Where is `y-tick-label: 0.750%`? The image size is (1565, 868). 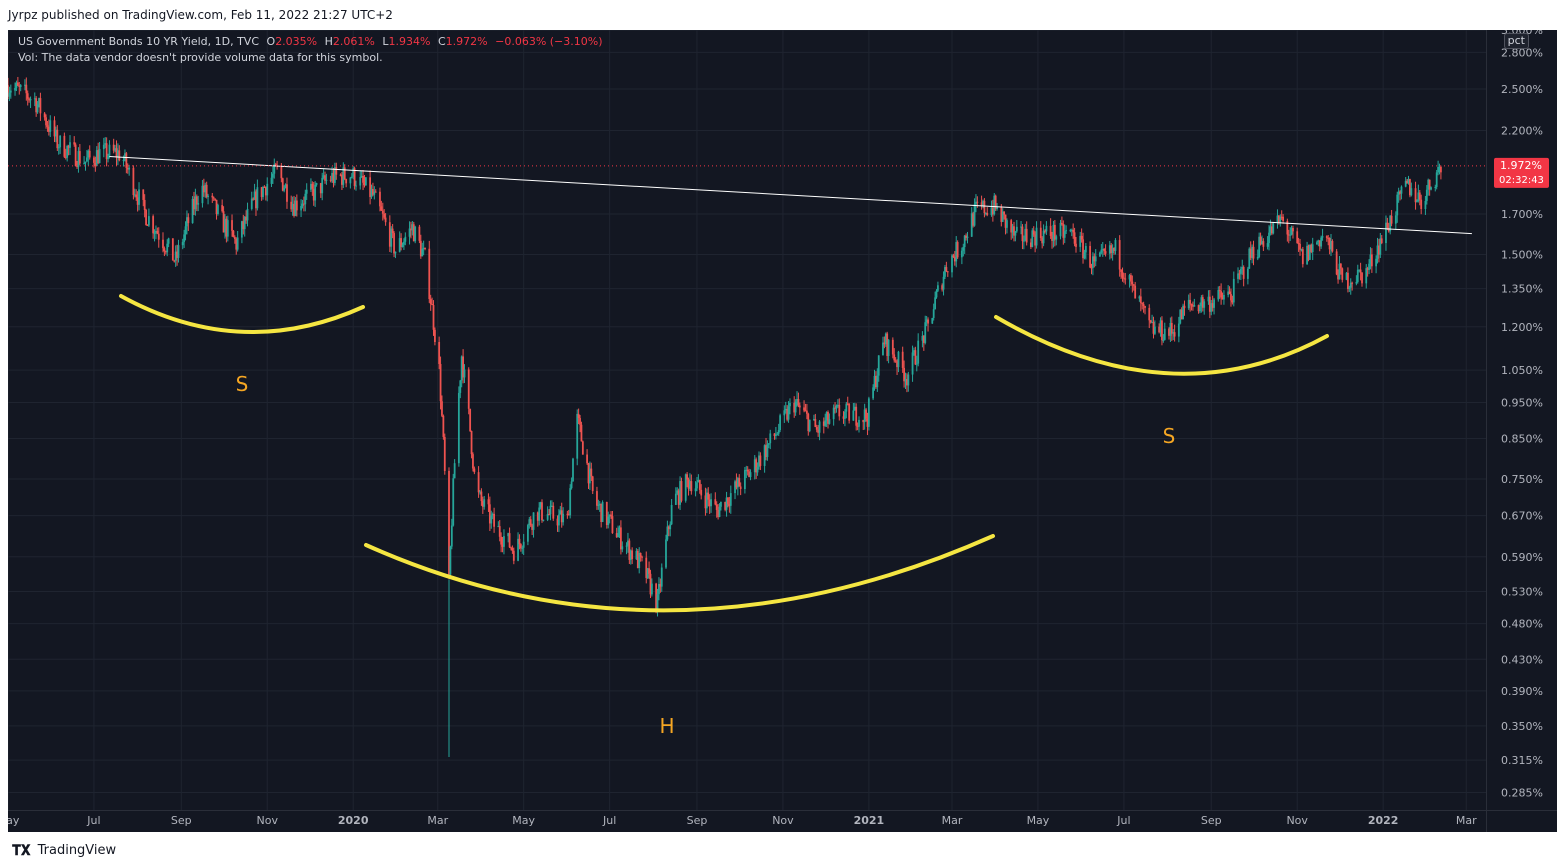
y-tick-label: 0.750% is located at coordinates (1522, 479).